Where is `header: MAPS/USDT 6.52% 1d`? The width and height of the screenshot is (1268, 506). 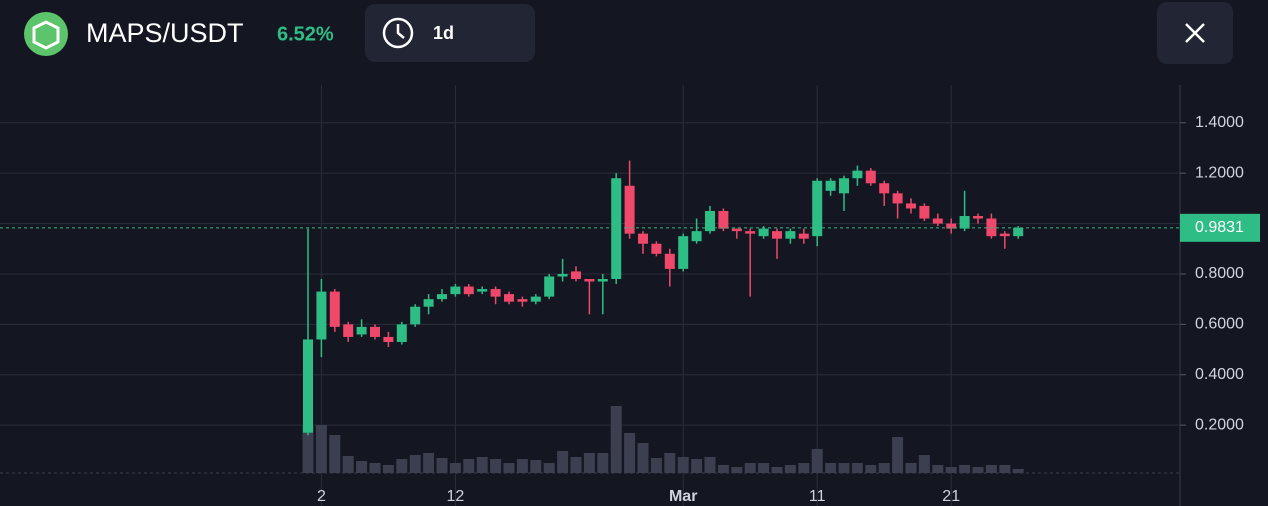 header: MAPS/USDT 6.52% 1d is located at coordinates (628, 33).